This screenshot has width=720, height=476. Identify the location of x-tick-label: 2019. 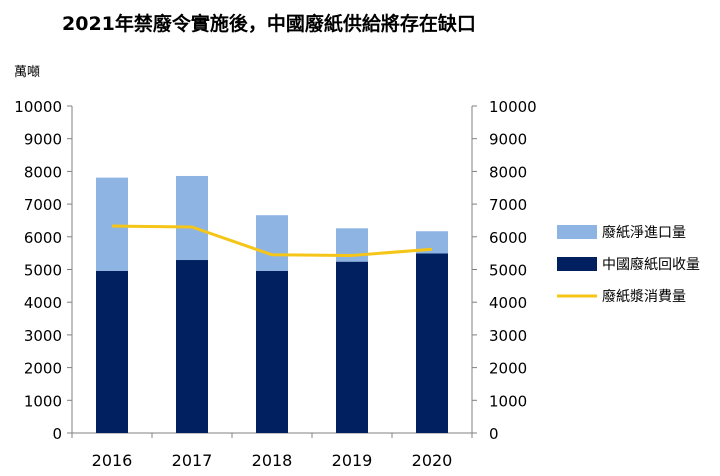
(352, 460).